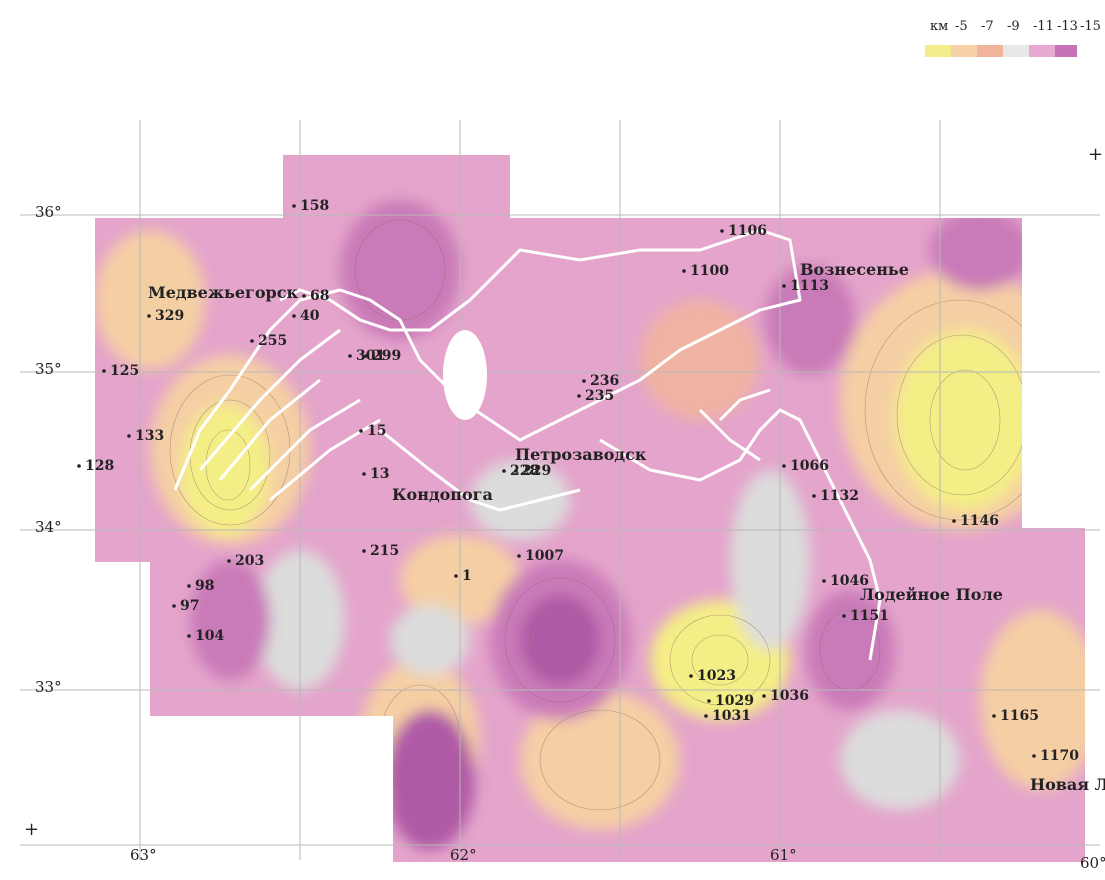 The image size is (1105, 880). What do you see at coordinates (48, 687) in the screenshot?
I see `longitude-label-33: 33°` at bounding box center [48, 687].